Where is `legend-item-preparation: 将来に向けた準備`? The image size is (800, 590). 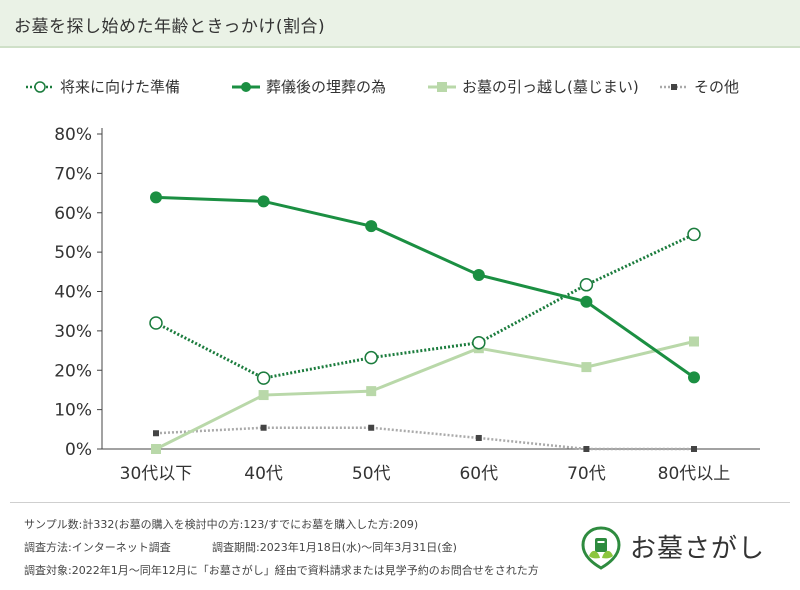 legend-item-preparation: 将来に向けた準備 is located at coordinates (103, 86).